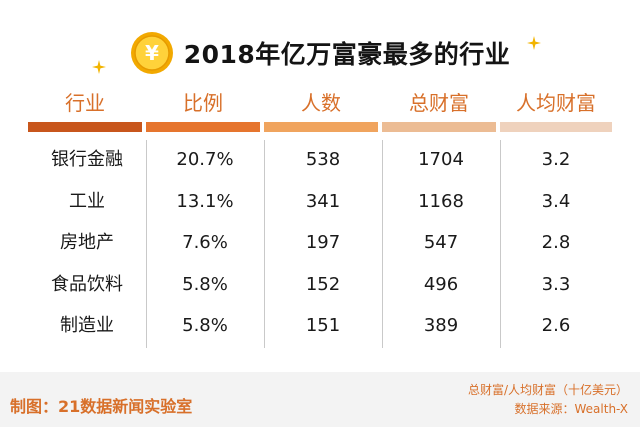 The height and width of the screenshot is (427, 640). Describe the element at coordinates (87, 284) in the screenshot. I see `table-cell: 食品饮料` at that location.